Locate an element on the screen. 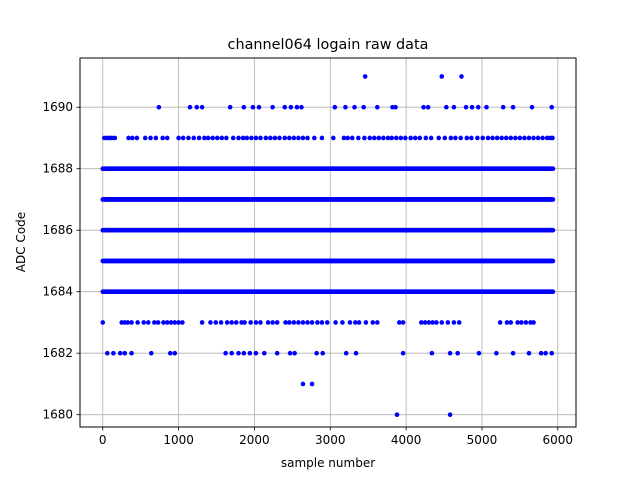  x-tick-label: 0 is located at coordinates (103, 440).